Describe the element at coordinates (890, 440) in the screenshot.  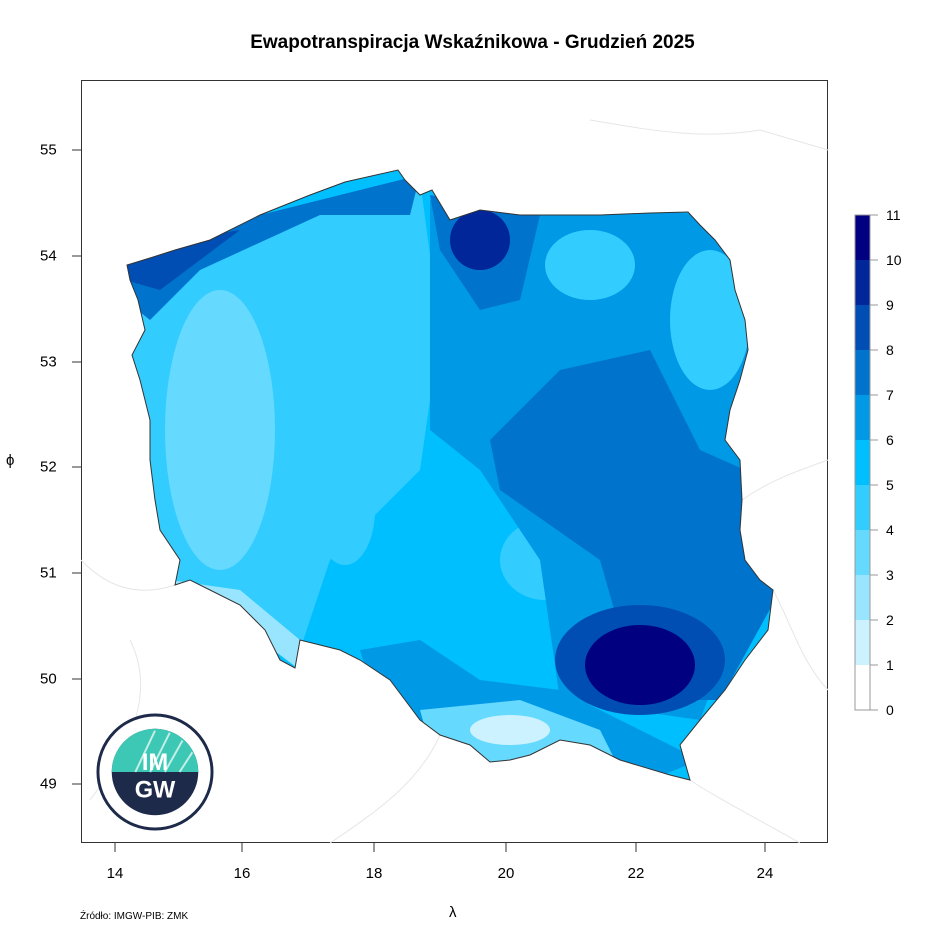
I see `legend-tick-label: 6` at that location.